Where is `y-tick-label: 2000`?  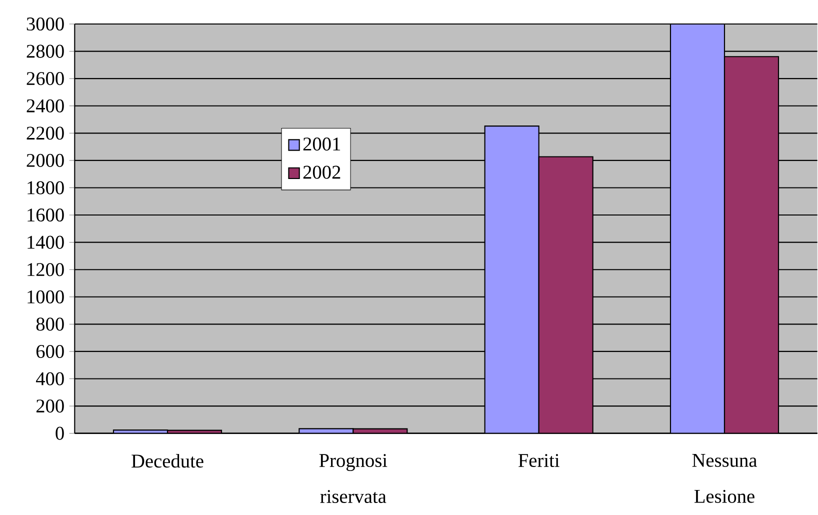
y-tick-label: 2000 is located at coordinates (45, 160).